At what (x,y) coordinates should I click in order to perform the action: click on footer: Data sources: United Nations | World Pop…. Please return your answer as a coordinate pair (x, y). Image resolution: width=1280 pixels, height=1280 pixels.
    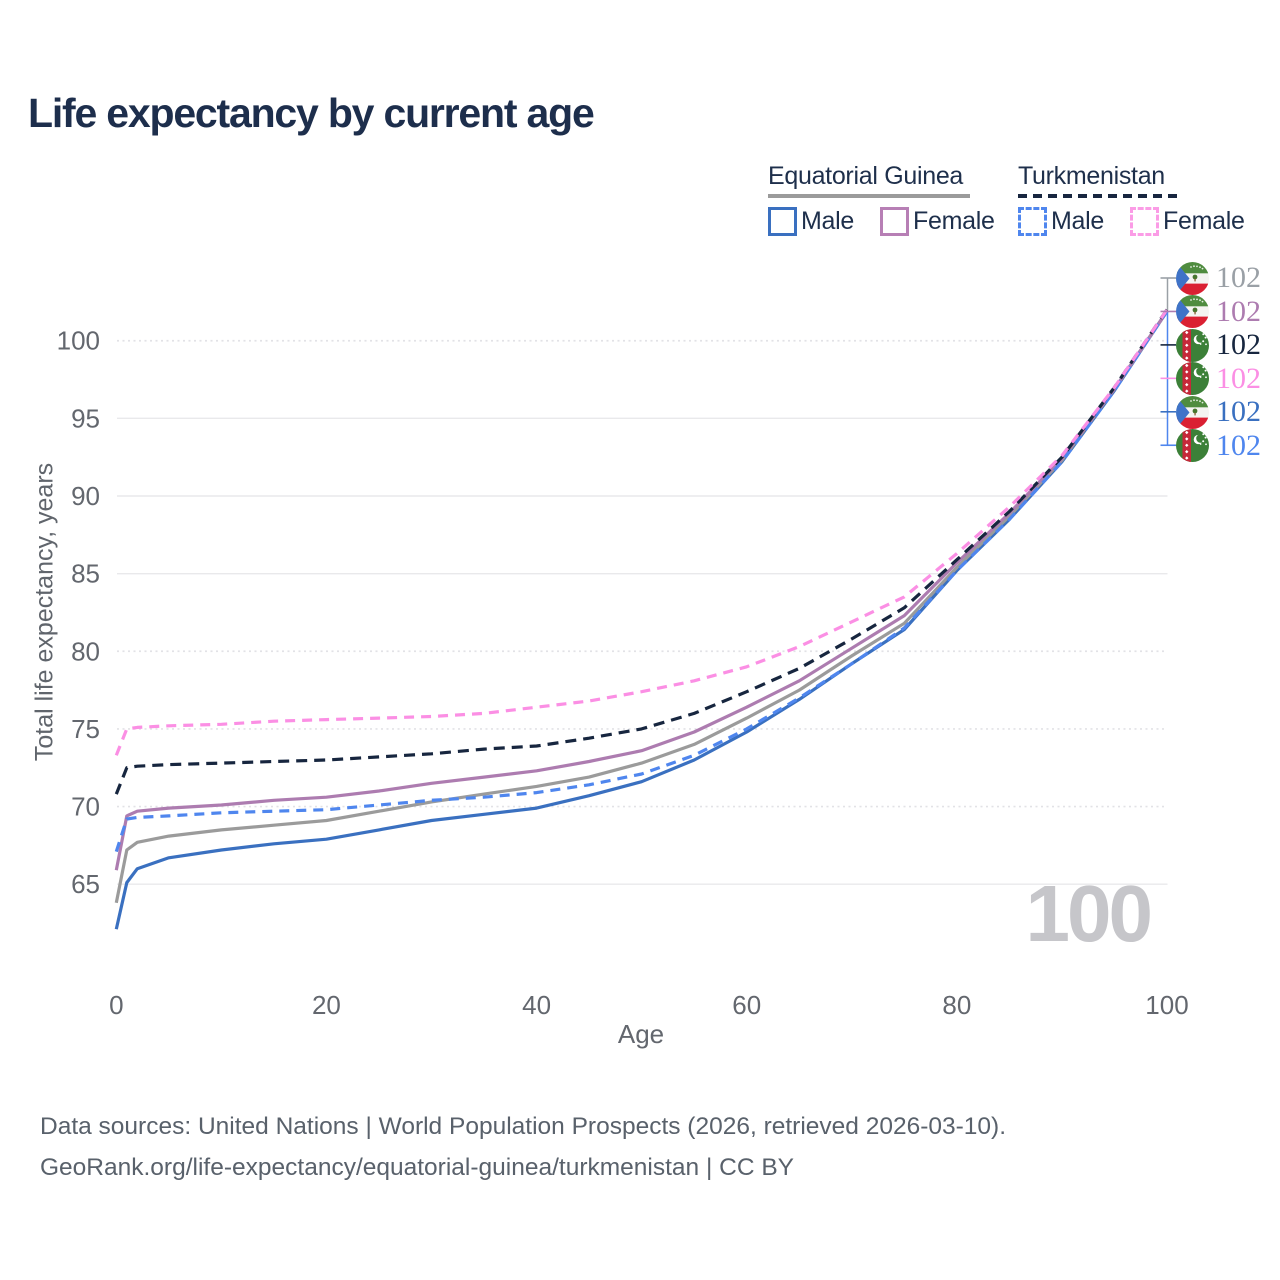
    Looking at the image, I should click on (523, 1147).